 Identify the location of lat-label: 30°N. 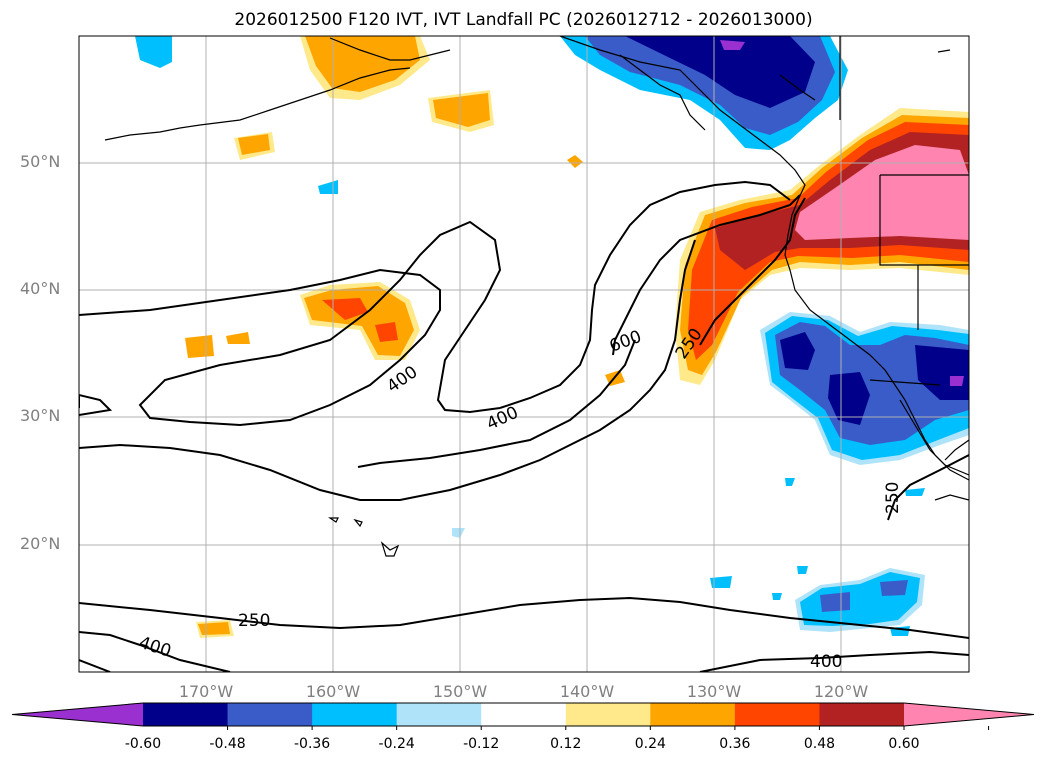
(40, 415).